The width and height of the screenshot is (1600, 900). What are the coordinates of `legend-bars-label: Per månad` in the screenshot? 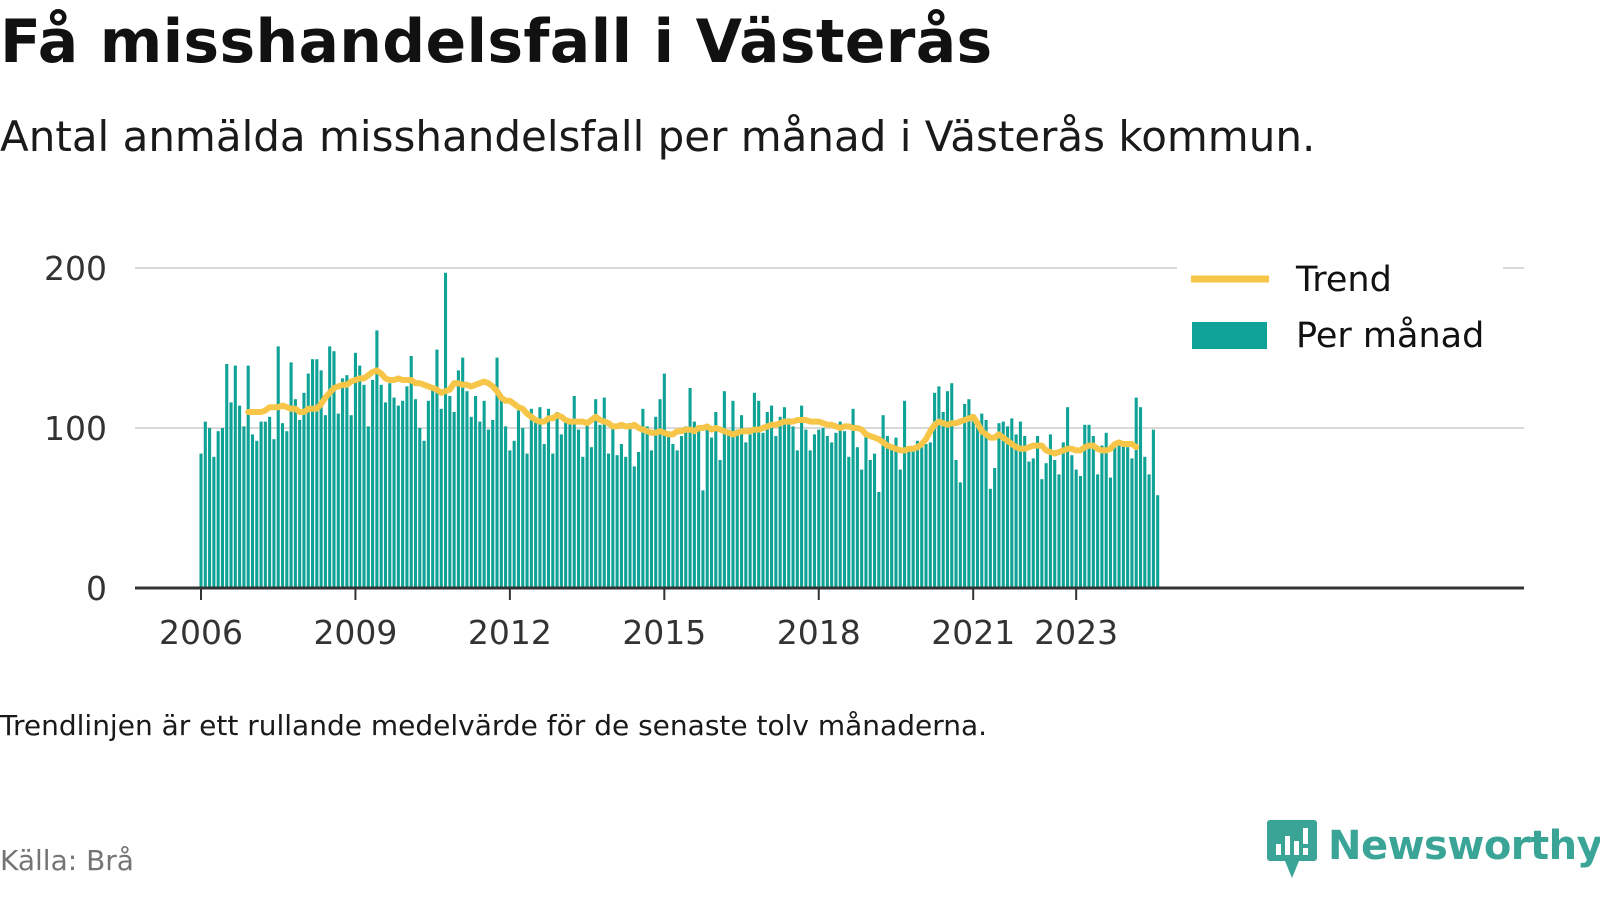 It's located at (1390, 335).